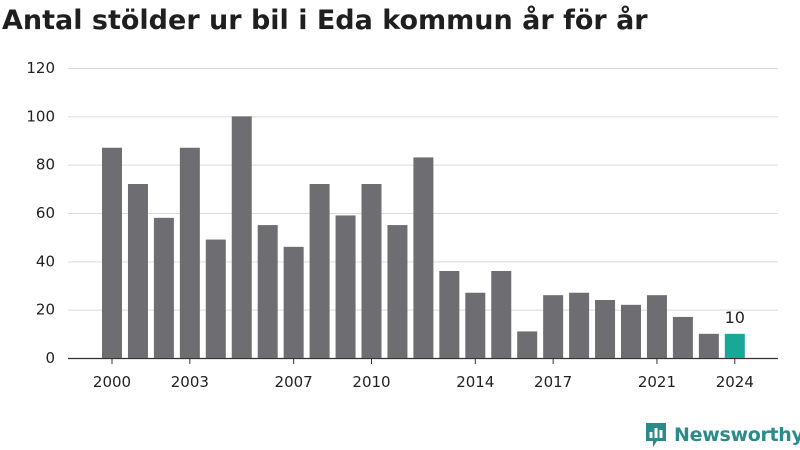  What do you see at coordinates (605, 329) in the screenshot?
I see `bar-2019` at bounding box center [605, 329].